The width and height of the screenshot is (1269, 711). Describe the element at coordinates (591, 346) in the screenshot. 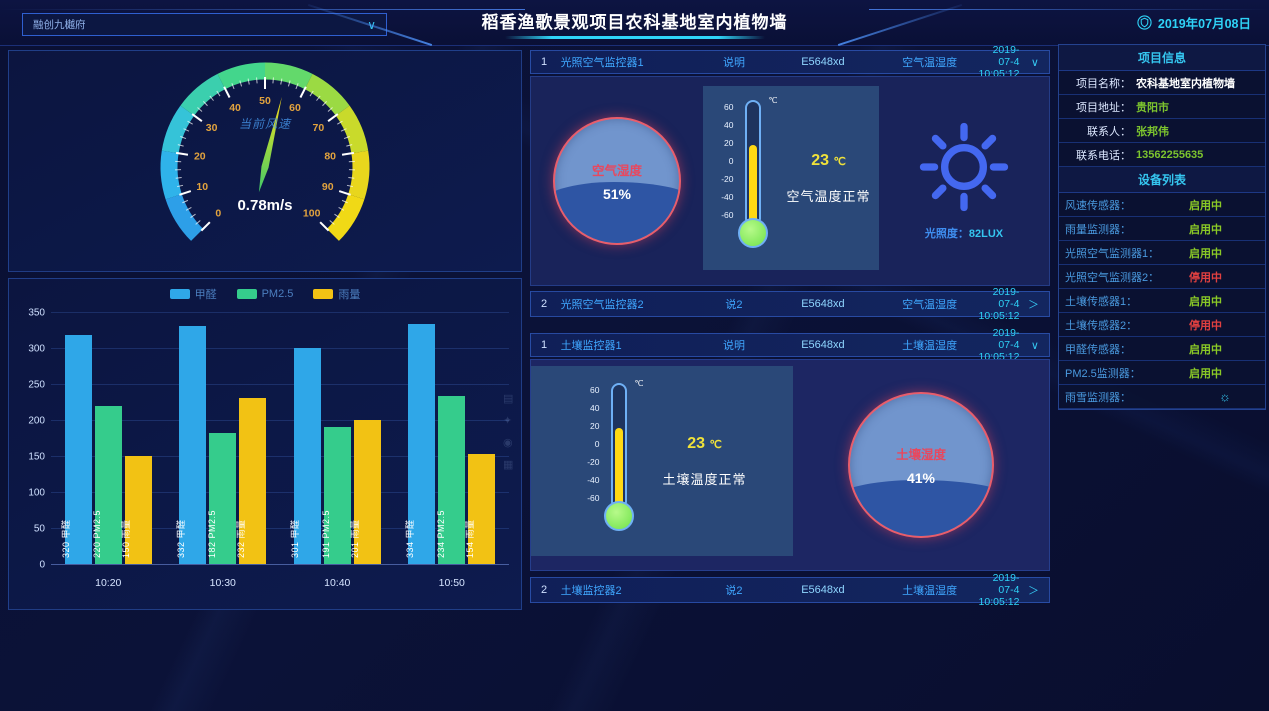

I see `device-name: 土壤监控器1` at that location.